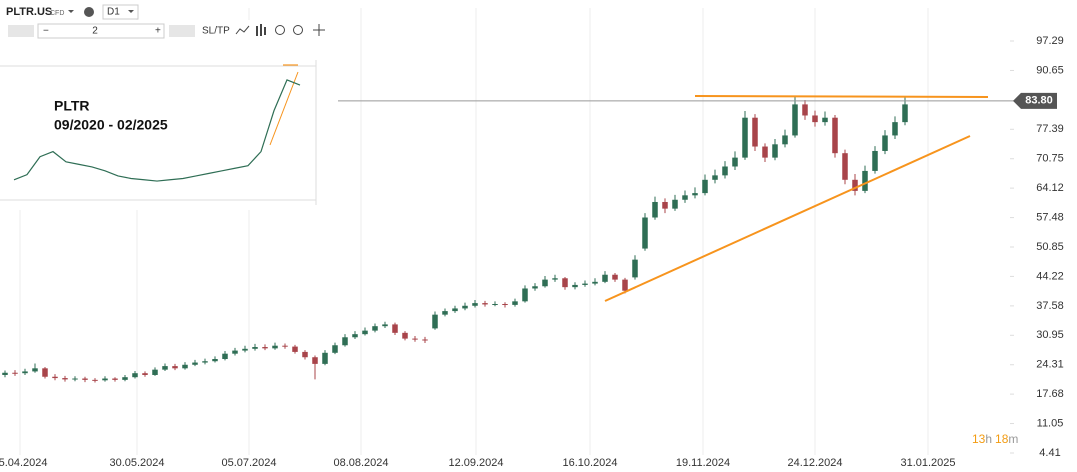 This screenshot has width=1077, height=472. I want to click on ask-box, so click(182, 31).